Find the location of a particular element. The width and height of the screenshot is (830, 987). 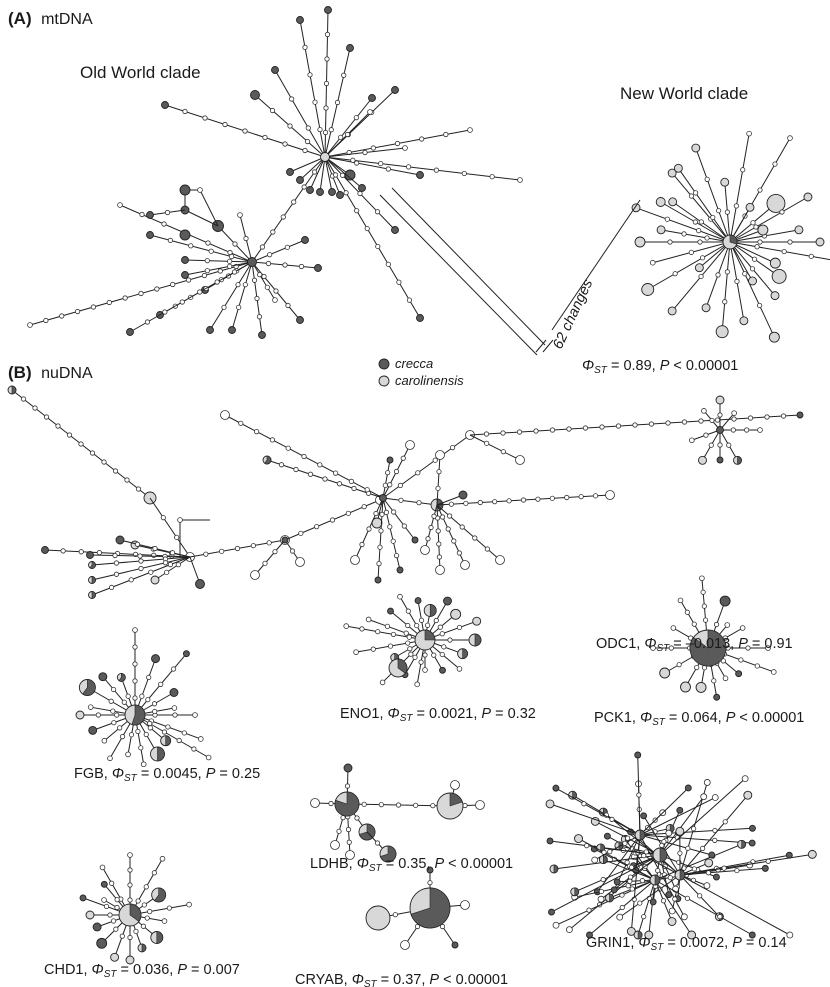

fgb-stat: FGB, ΦST = 0.0045, P = 0.25 is located at coordinates (167, 775).